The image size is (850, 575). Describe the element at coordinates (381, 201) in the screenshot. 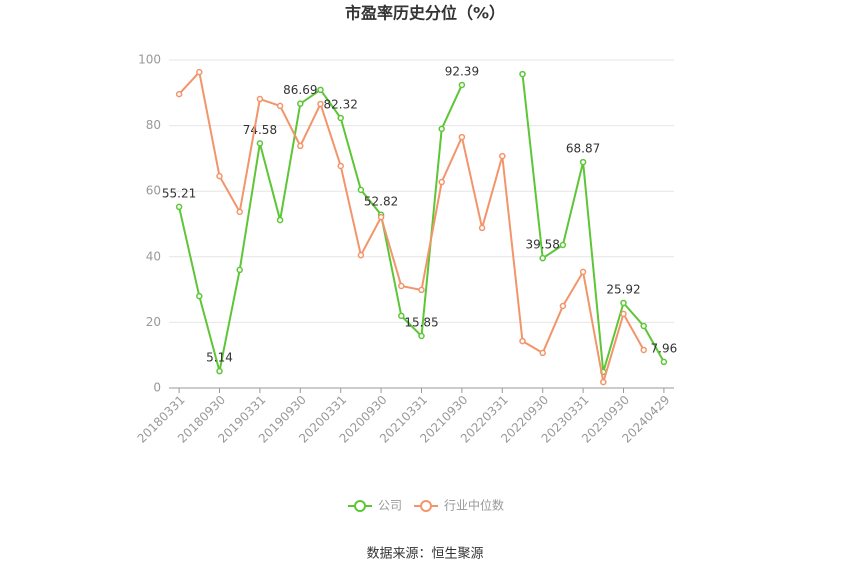

I see `data-label: 52.82` at that location.